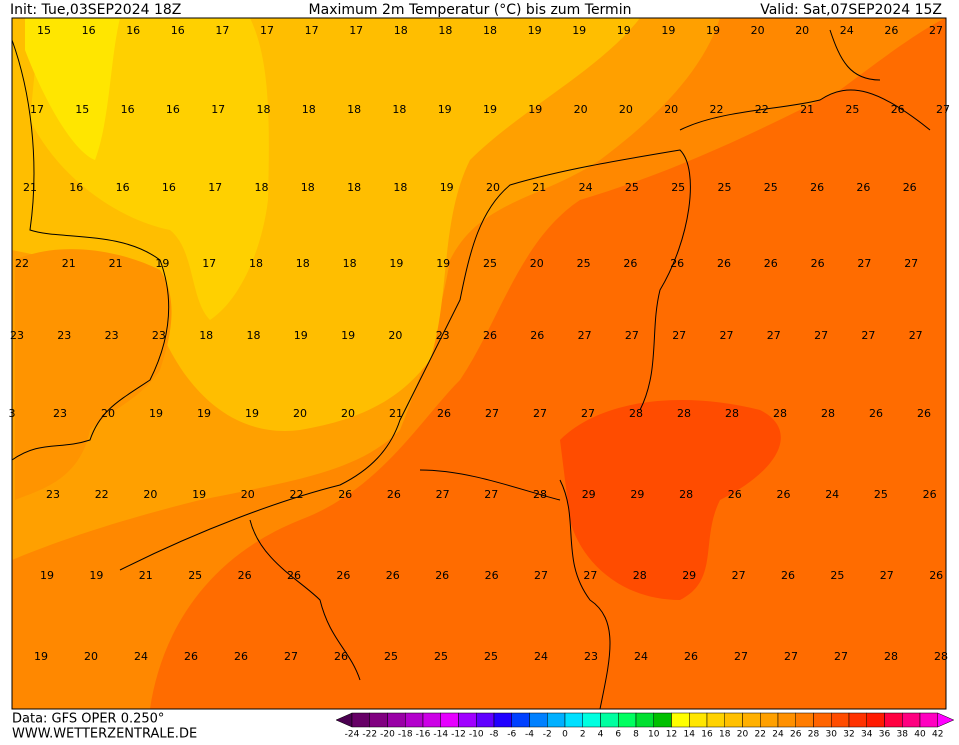 This screenshot has height=745, width=959. What do you see at coordinates (903, 735) in the screenshot?
I see `colorbar-label: 38` at bounding box center [903, 735].